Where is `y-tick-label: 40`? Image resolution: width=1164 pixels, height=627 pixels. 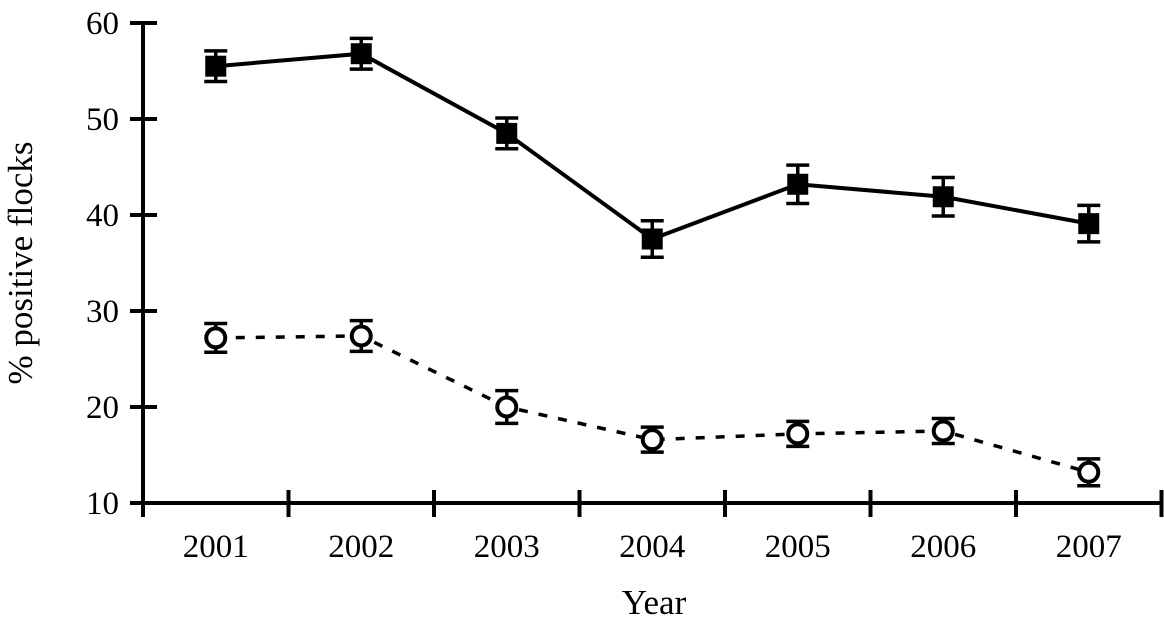 y-tick-label: 40 is located at coordinates (102, 216).